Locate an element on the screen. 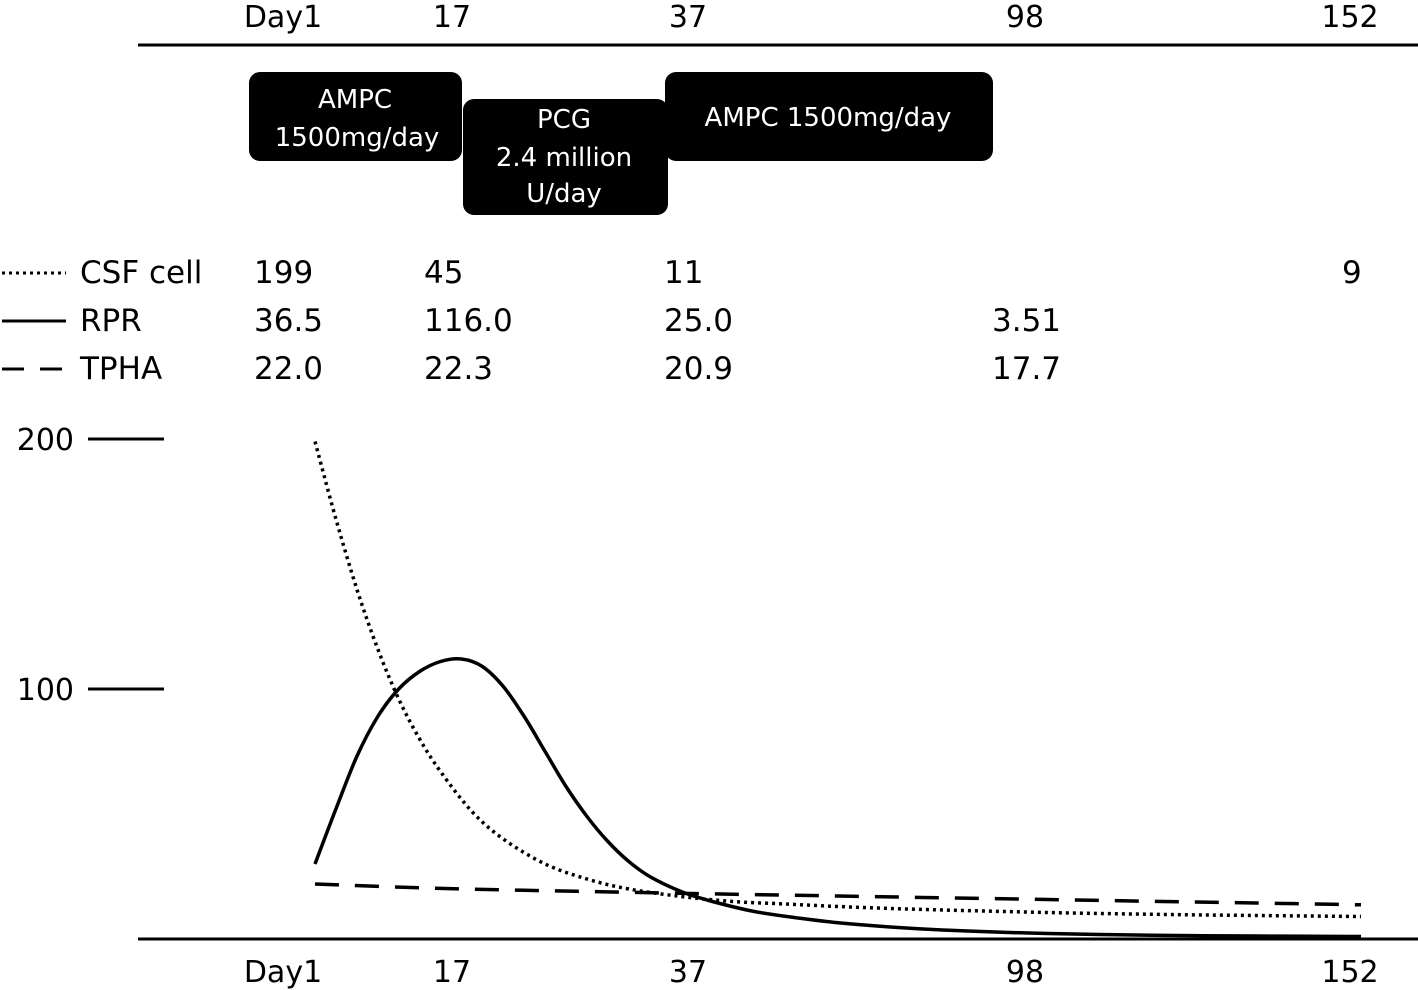 This screenshot has width=1418, height=990. treatment-box-2-rect is located at coordinates (565, 157).